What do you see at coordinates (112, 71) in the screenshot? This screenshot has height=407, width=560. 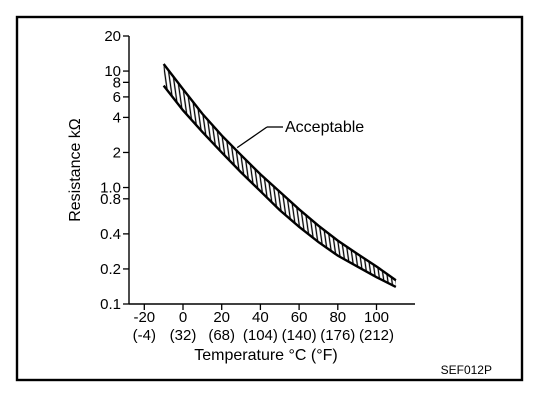 I see `y-tick-label: 10` at bounding box center [112, 71].